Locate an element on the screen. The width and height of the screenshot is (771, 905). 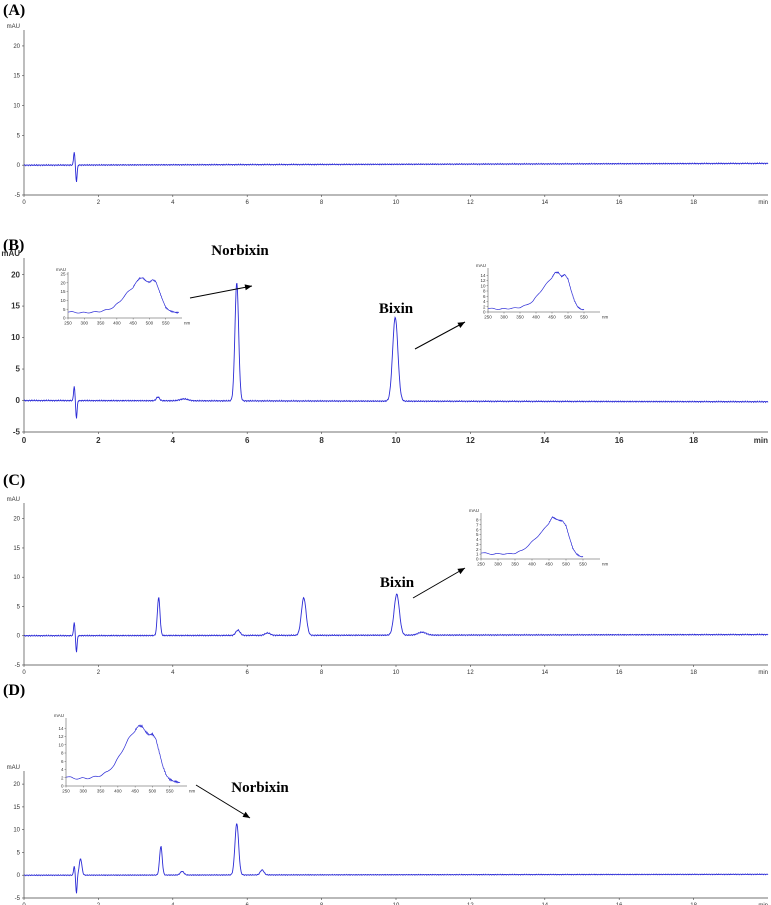
y-tick-label: 5 is located at coordinates (18, 369).